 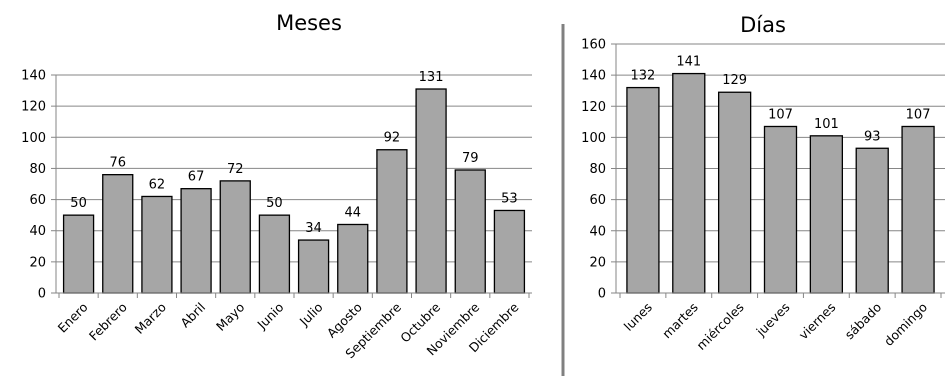 I want to click on meses-category-label: Abril, so click(x=192, y=315).